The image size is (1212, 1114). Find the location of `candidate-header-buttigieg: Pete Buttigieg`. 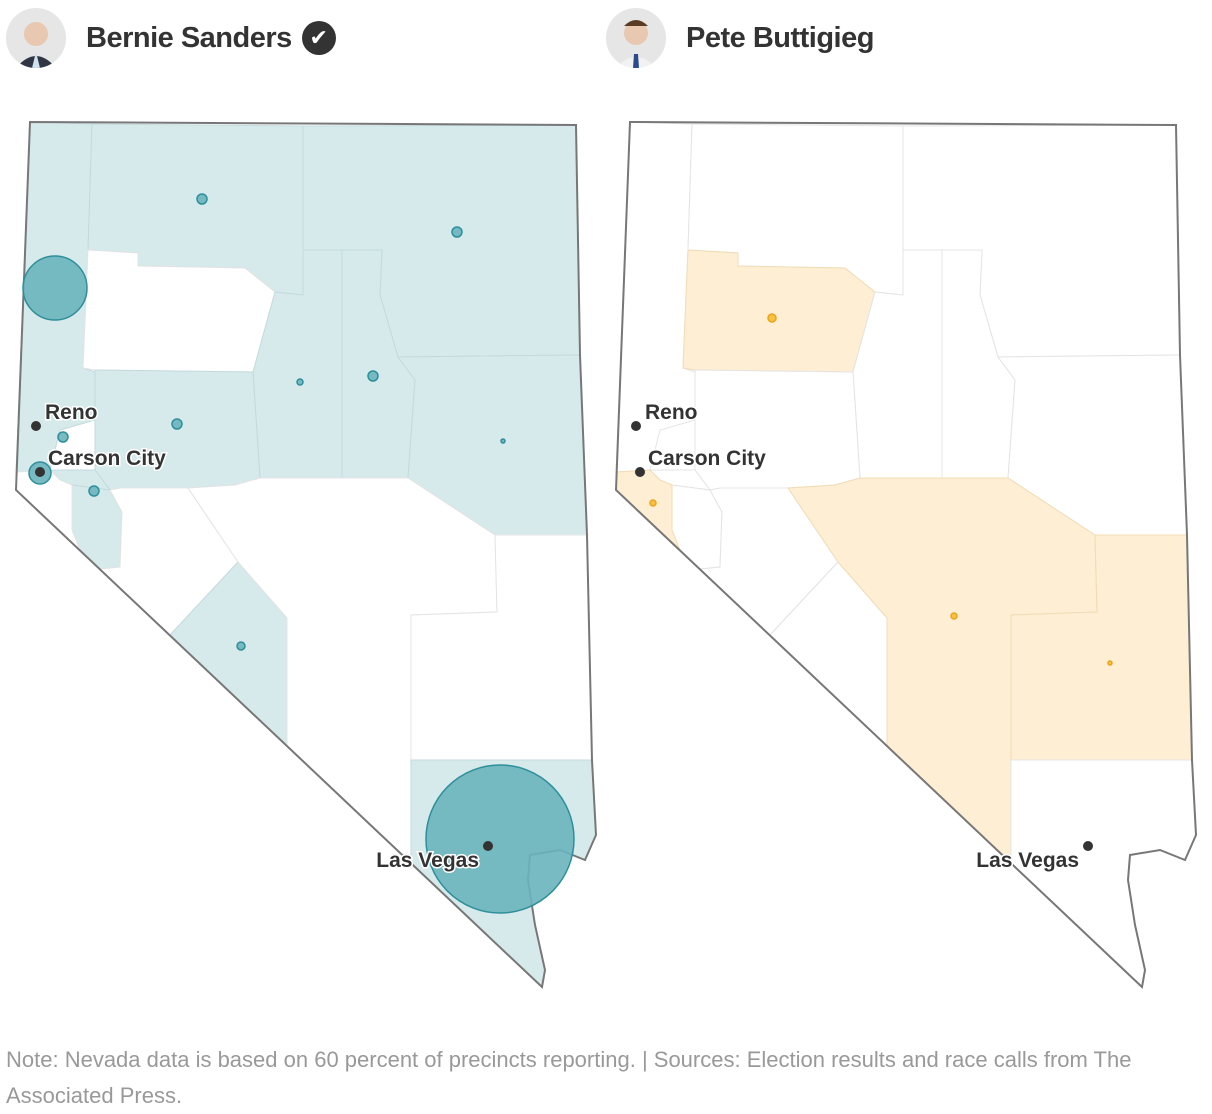

candidate-header-buttigieg: Pete Buttigieg is located at coordinates (740, 38).